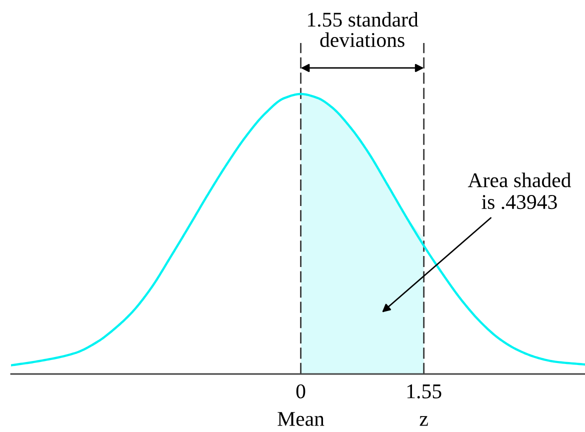  Describe the element at coordinates (363, 30) in the screenshot. I see `text: 1.55 standard deviations` at that location.